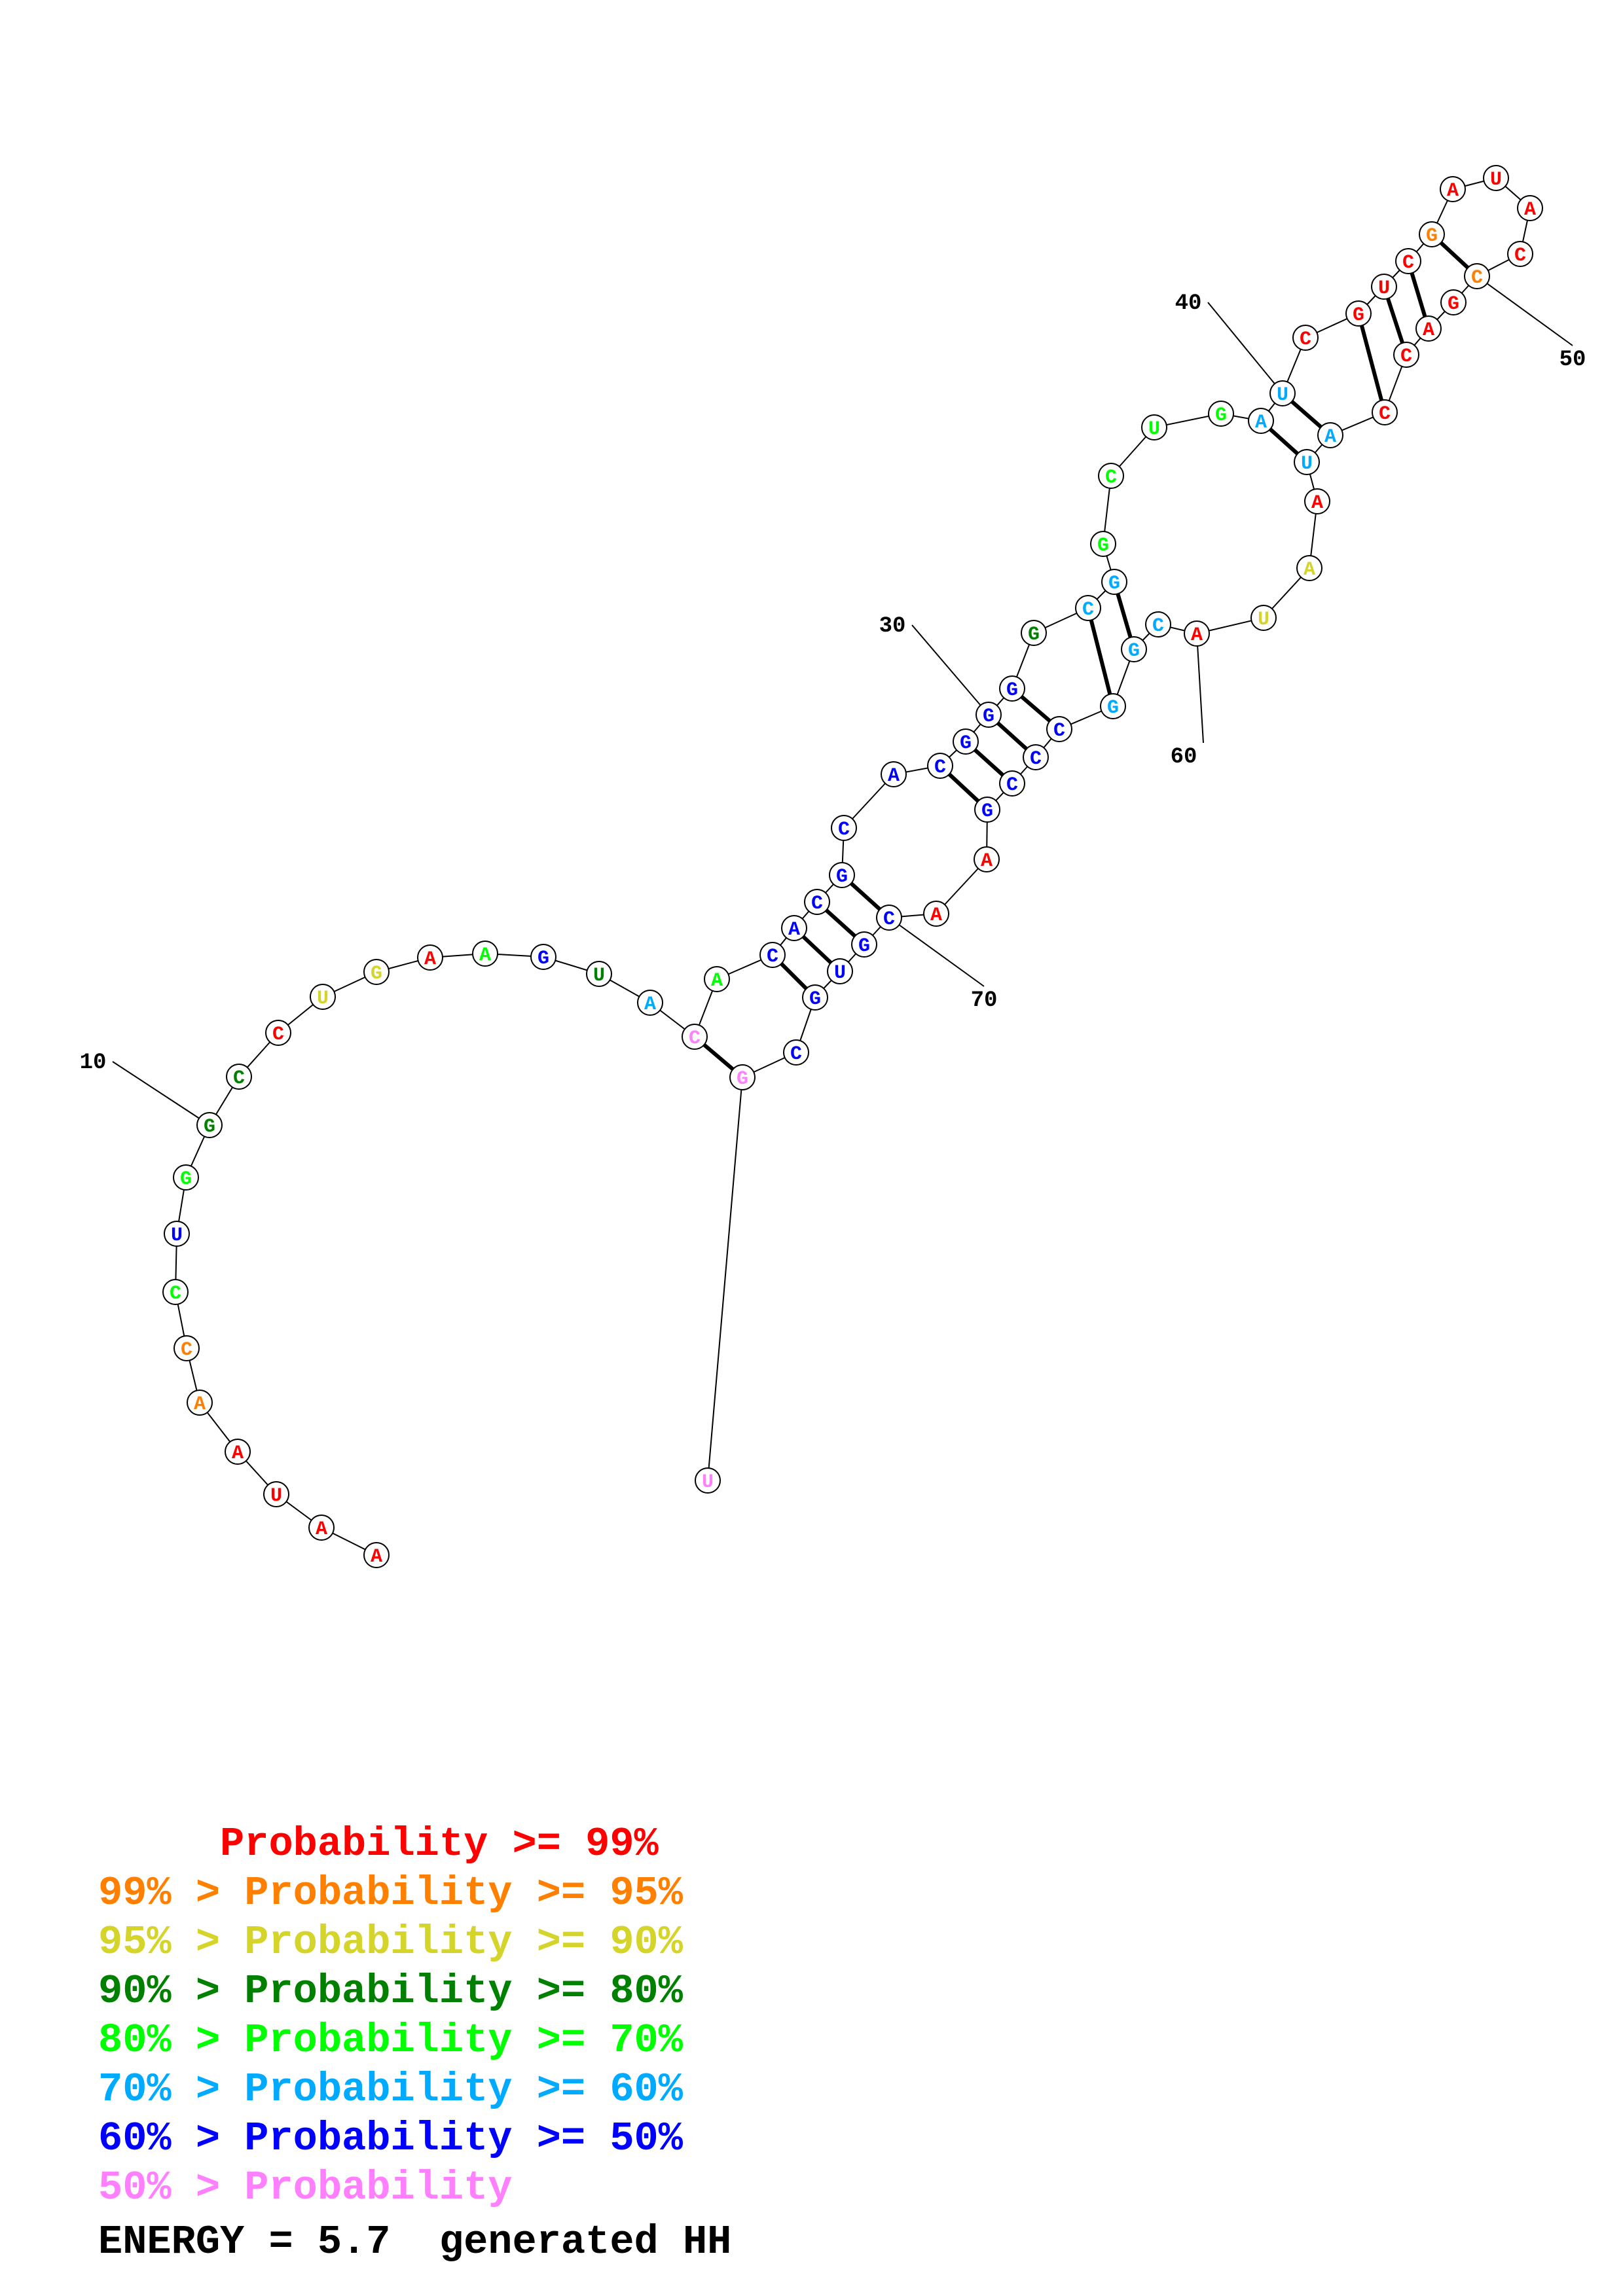  Describe the element at coordinates (390, 1991) in the screenshot. I see `legend-entry: 90% > Probability >= 80%` at that location.